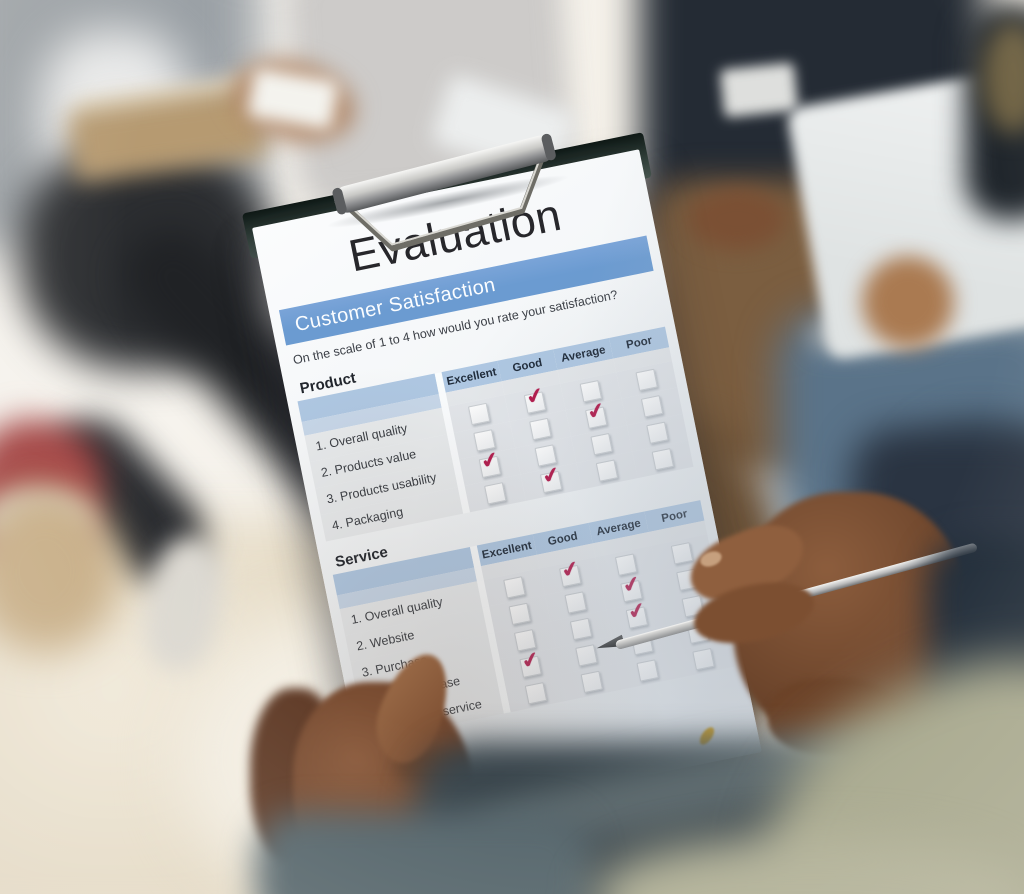 The width and height of the screenshot is (1024, 894). I want to click on checkbox-product-1-good: ✔, so click(535, 398).